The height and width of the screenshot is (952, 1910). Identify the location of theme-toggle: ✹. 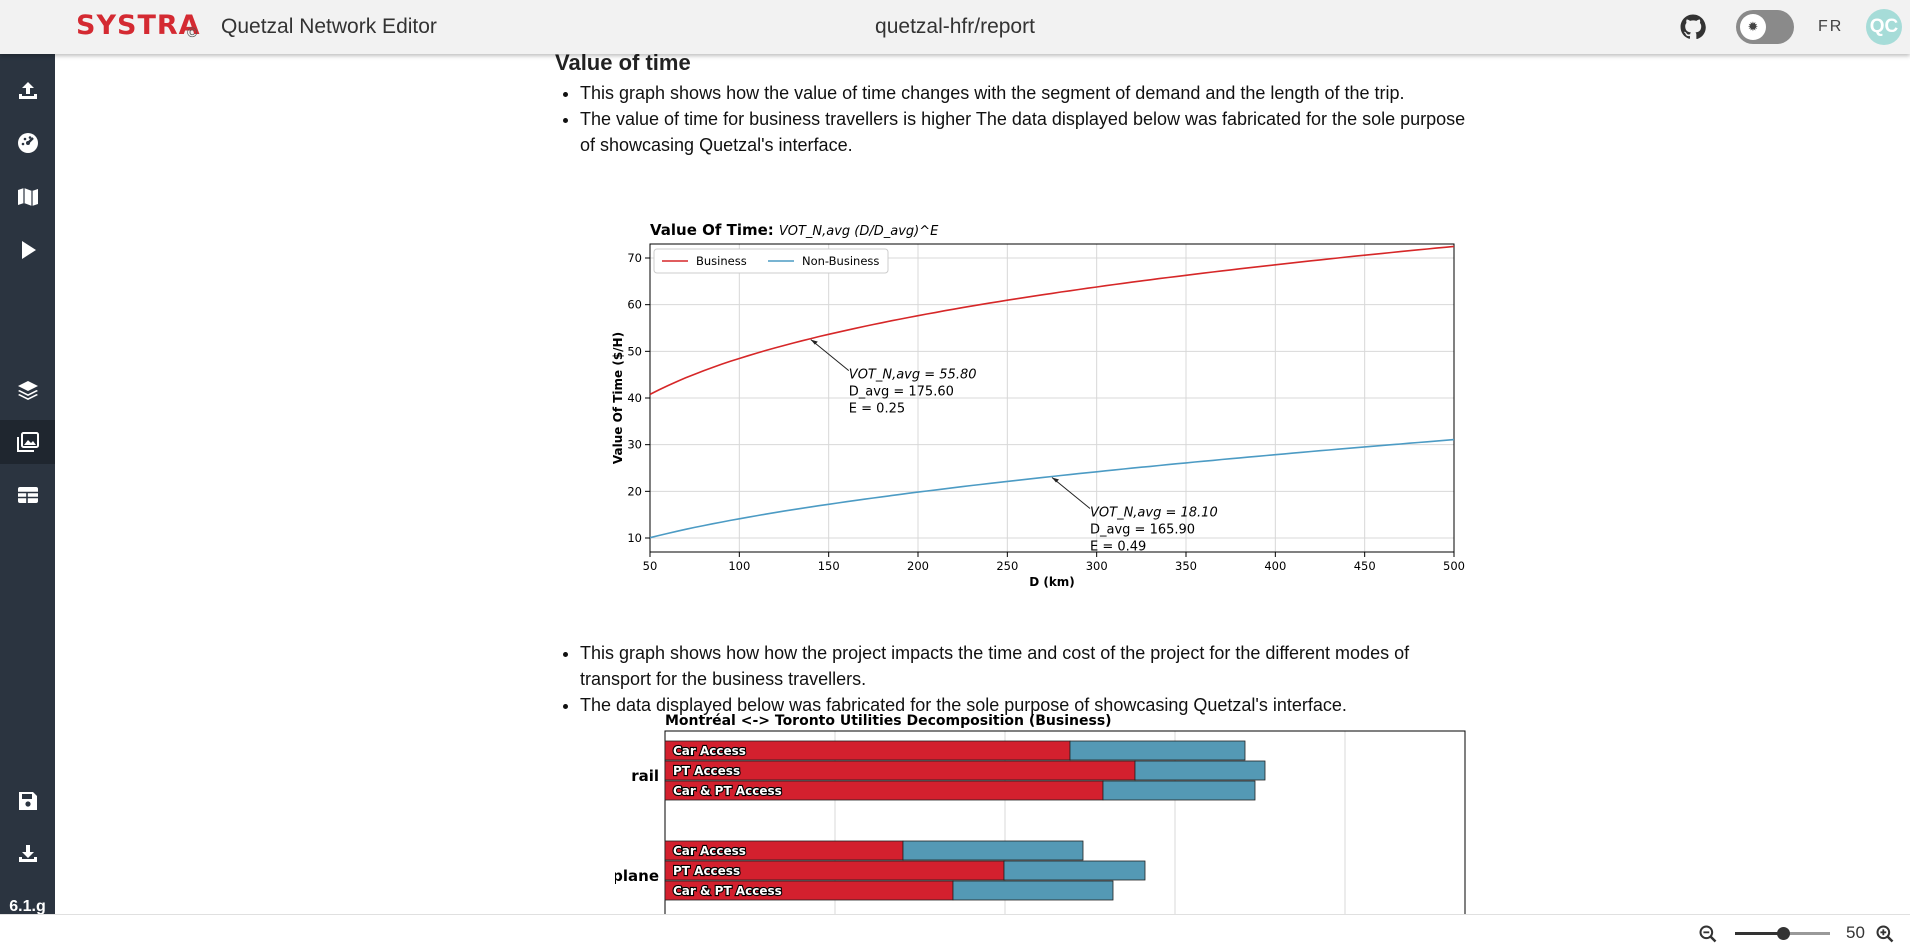
(1765, 27).